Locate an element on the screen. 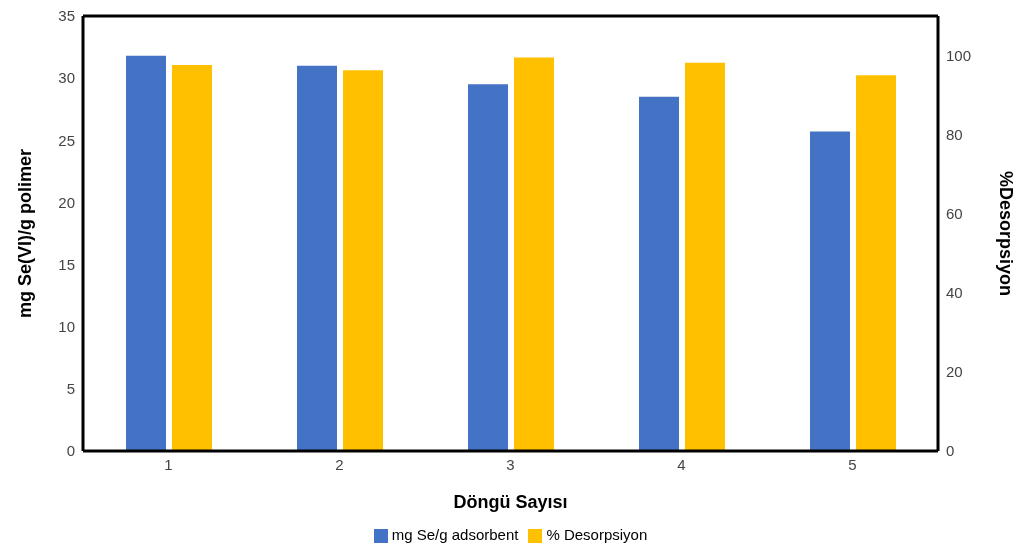 The width and height of the screenshot is (1034, 558). y-tick-label: 0 is located at coordinates (70, 451).